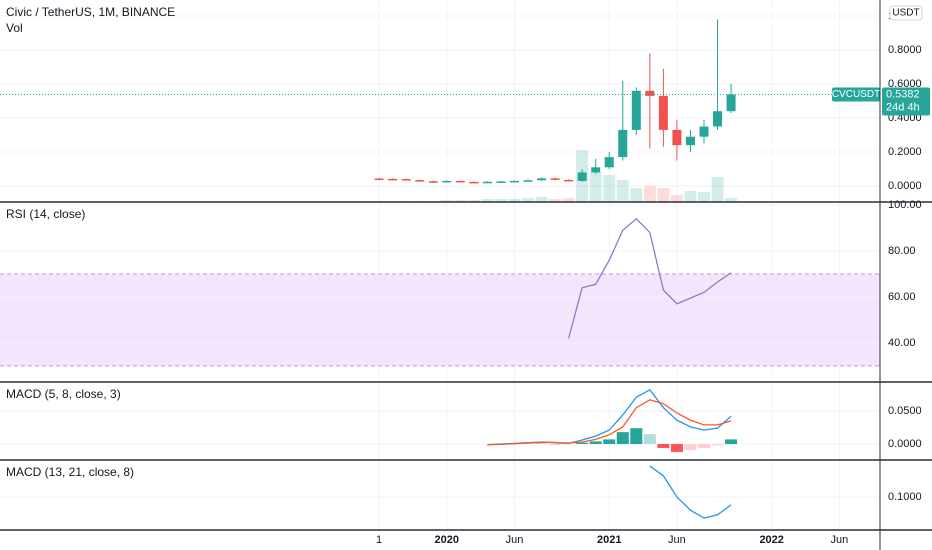 This screenshot has height=550, width=932. What do you see at coordinates (14, 28) in the screenshot?
I see `volume-title: Vol` at bounding box center [14, 28].